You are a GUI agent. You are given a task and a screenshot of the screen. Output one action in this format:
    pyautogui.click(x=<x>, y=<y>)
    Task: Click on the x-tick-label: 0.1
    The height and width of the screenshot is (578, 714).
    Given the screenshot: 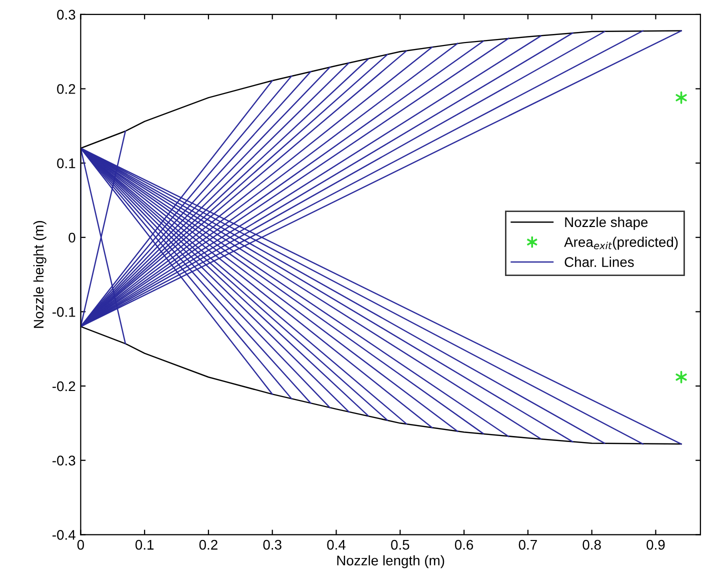 What is the action you would take?
    pyautogui.click(x=144, y=545)
    